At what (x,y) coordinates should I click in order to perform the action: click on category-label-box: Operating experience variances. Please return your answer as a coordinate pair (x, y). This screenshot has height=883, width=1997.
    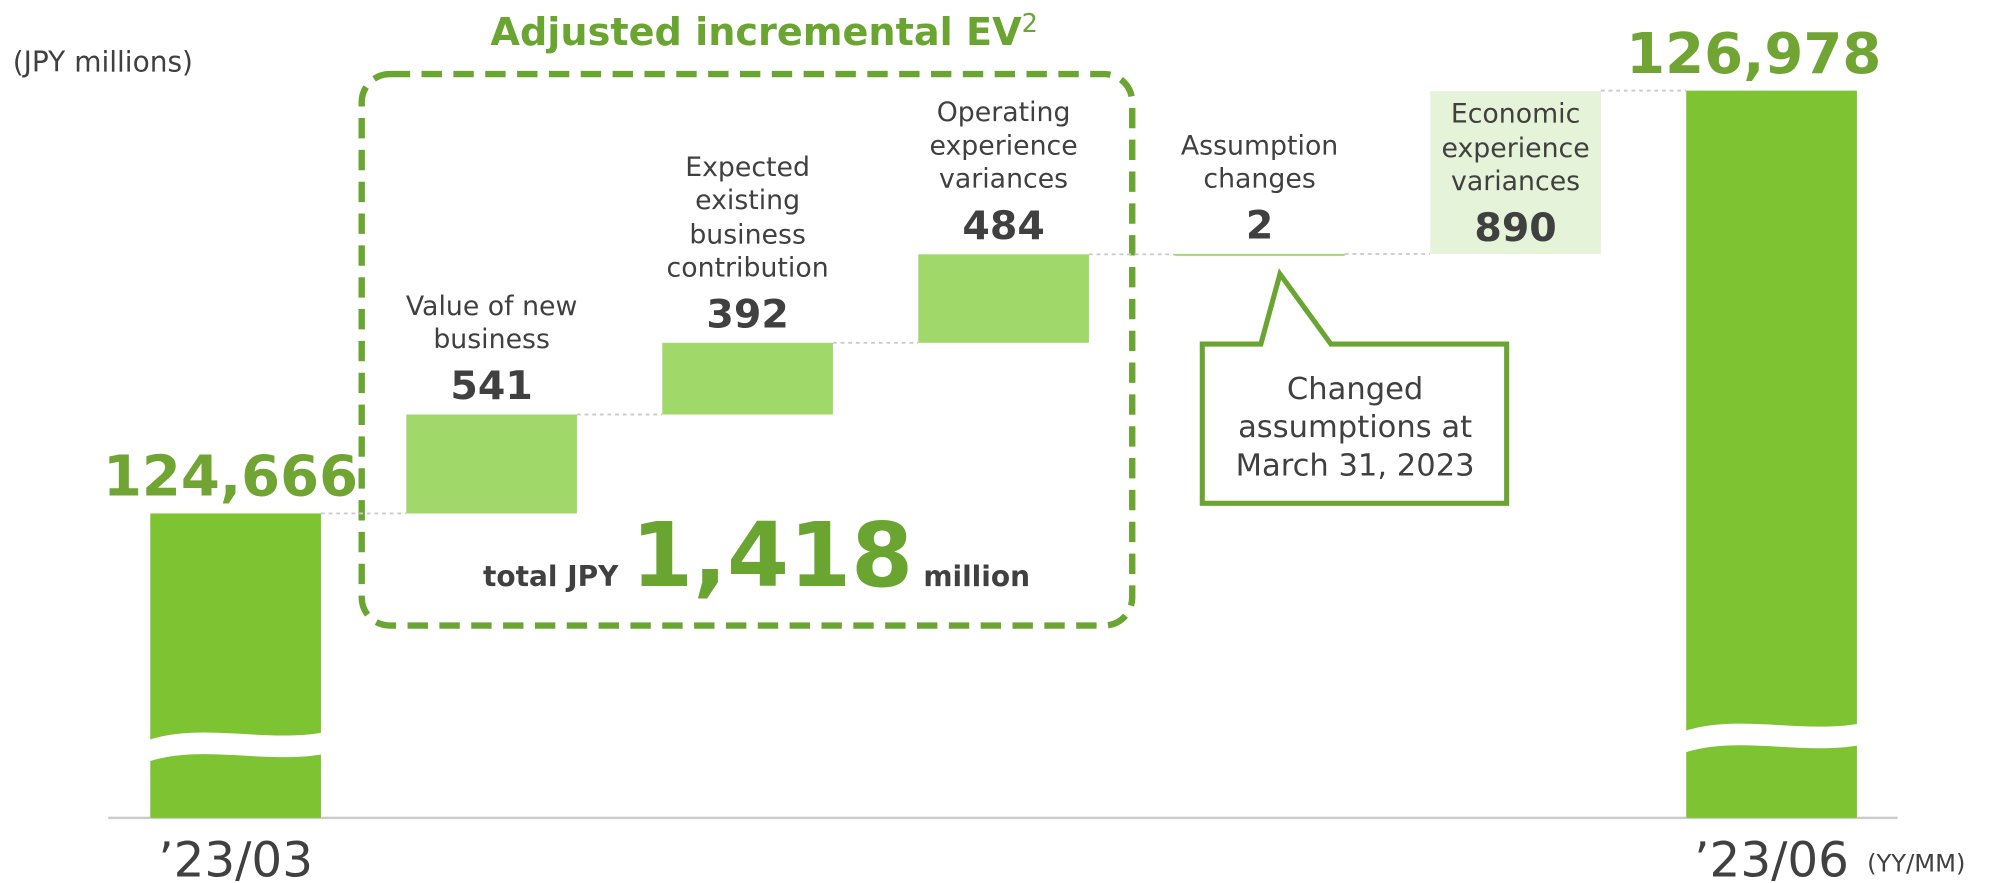
    Looking at the image, I should click on (1004, 106).